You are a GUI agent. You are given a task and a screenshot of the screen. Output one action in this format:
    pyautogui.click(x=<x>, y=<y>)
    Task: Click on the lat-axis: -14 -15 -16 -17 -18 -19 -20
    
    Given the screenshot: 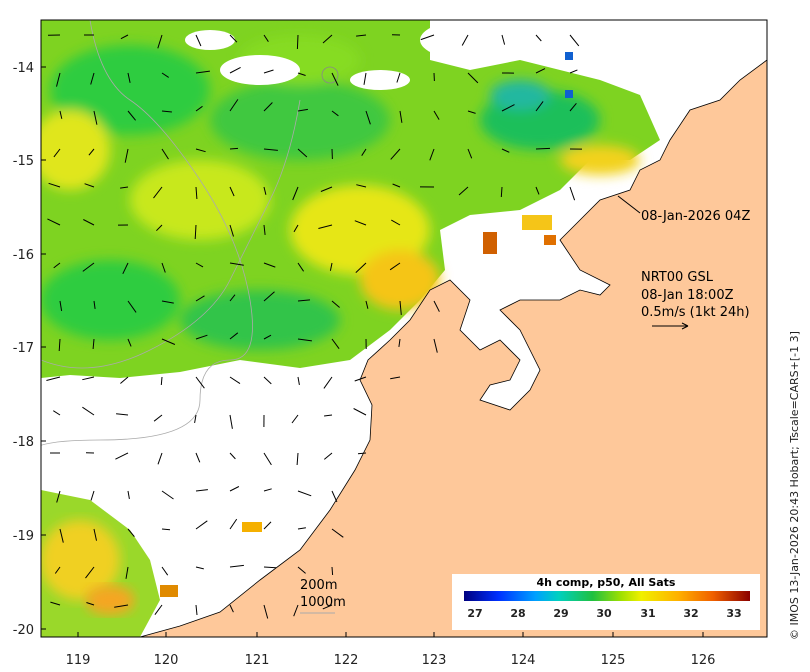 What is the action you would take?
    pyautogui.click(x=23, y=349)
    